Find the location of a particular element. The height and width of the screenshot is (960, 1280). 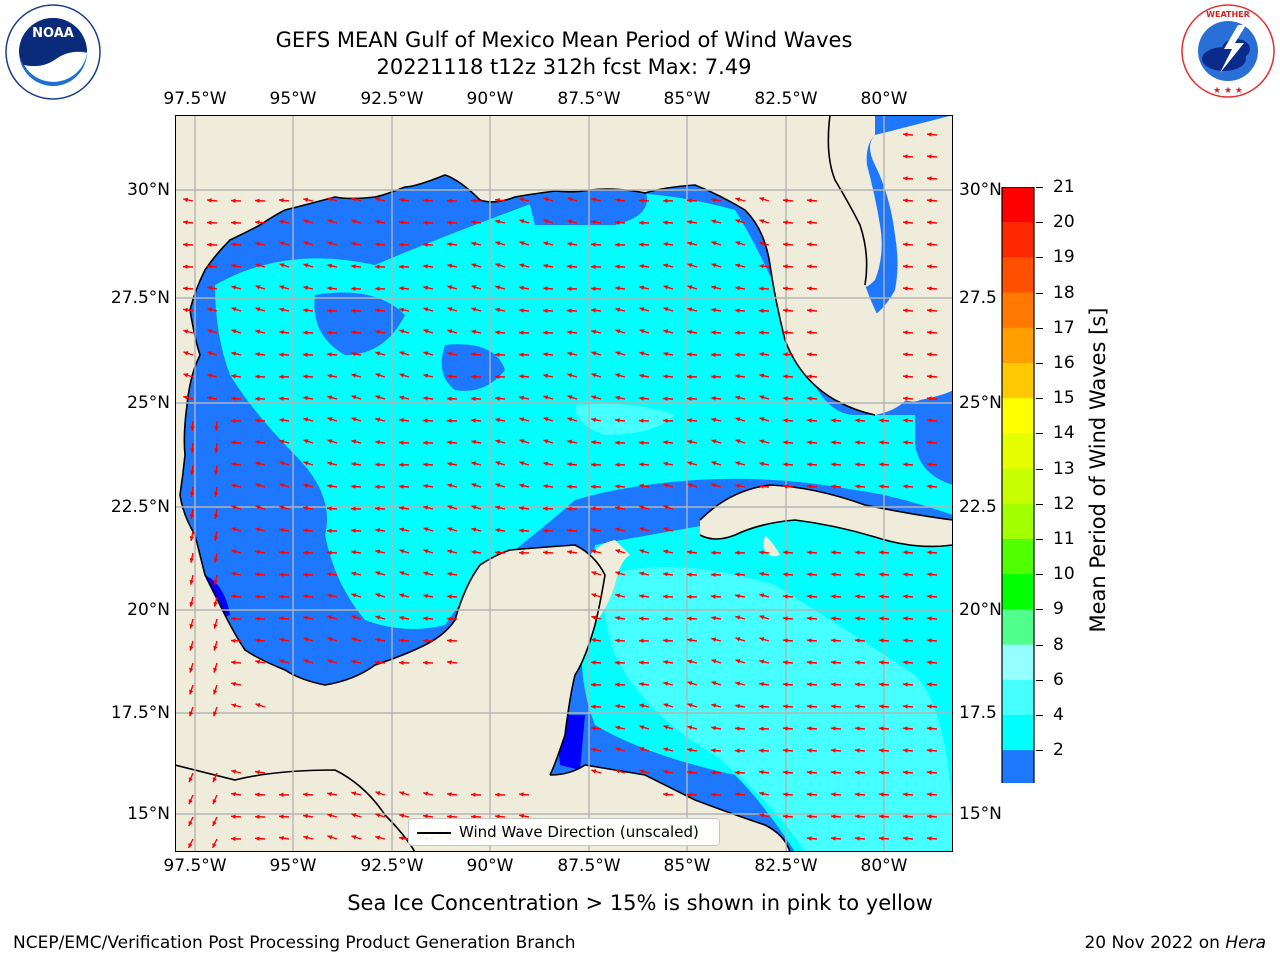

footer-machine: Hera is located at coordinates (1245, 943).